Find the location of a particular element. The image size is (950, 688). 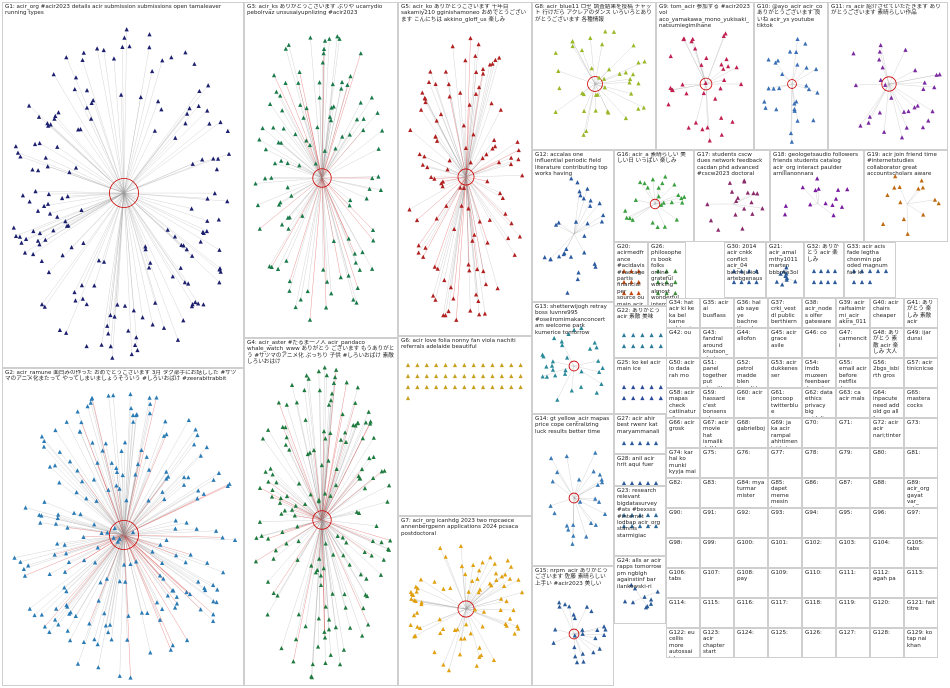

cluster-label: G102: is located at coordinates (814, 543).